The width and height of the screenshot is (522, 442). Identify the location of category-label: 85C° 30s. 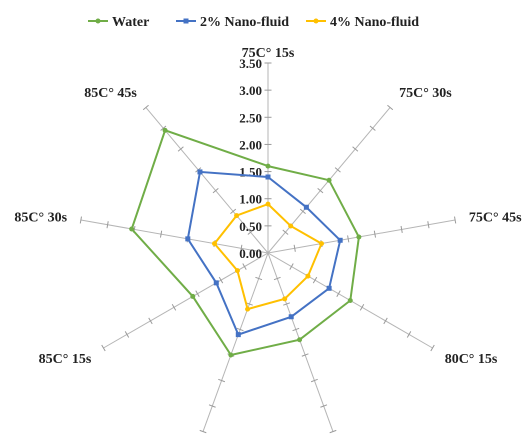
(40, 217).